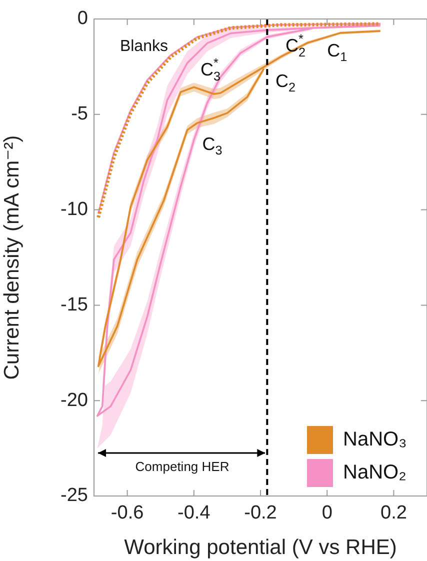  Describe the element at coordinates (82, 19) in the screenshot. I see `y-tick-label: 0` at that location.